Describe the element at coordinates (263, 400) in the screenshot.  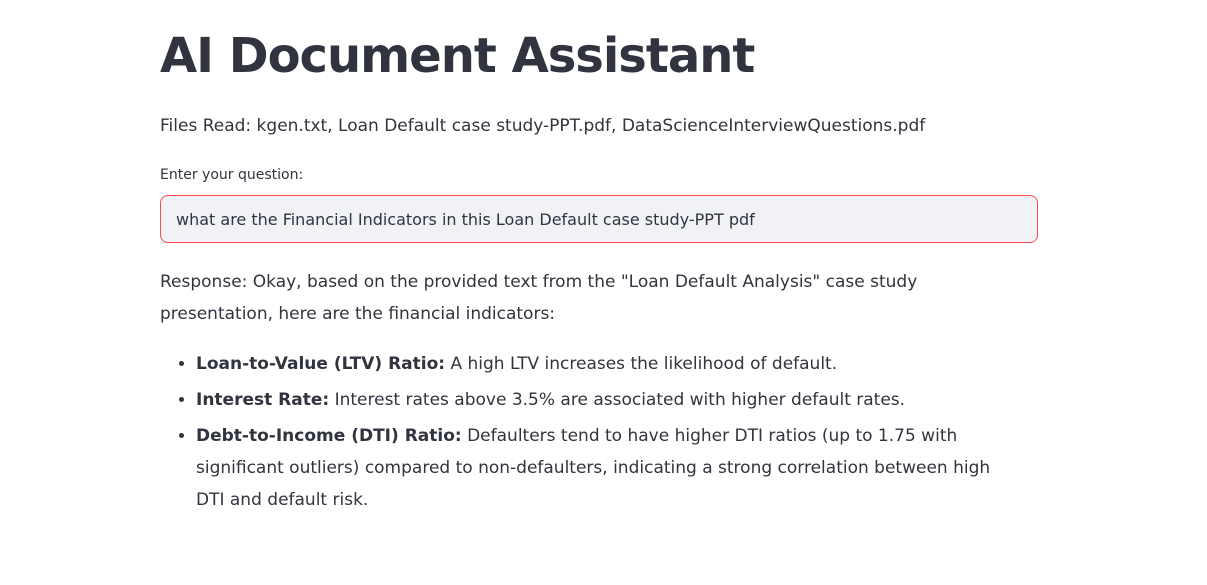
I see `indicator-term: Interest Rate:` at that location.